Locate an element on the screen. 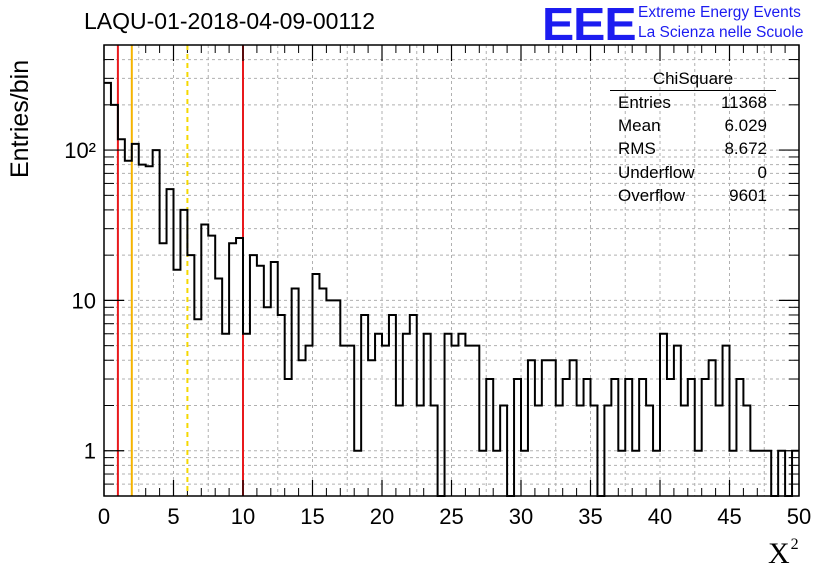  x-tick-label: 50 is located at coordinates (799, 516).